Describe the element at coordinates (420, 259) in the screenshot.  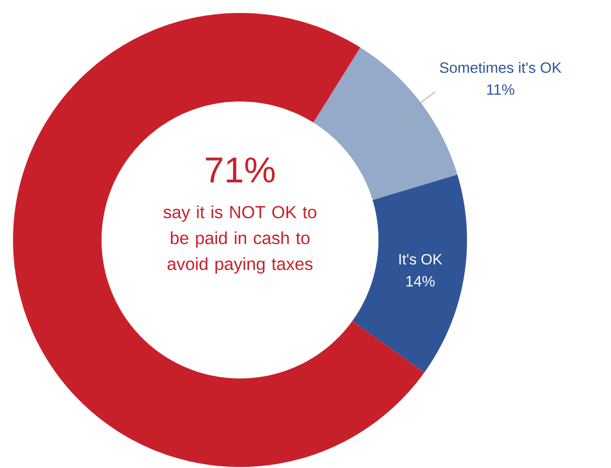
I see `slice-label: It's OK` at that location.